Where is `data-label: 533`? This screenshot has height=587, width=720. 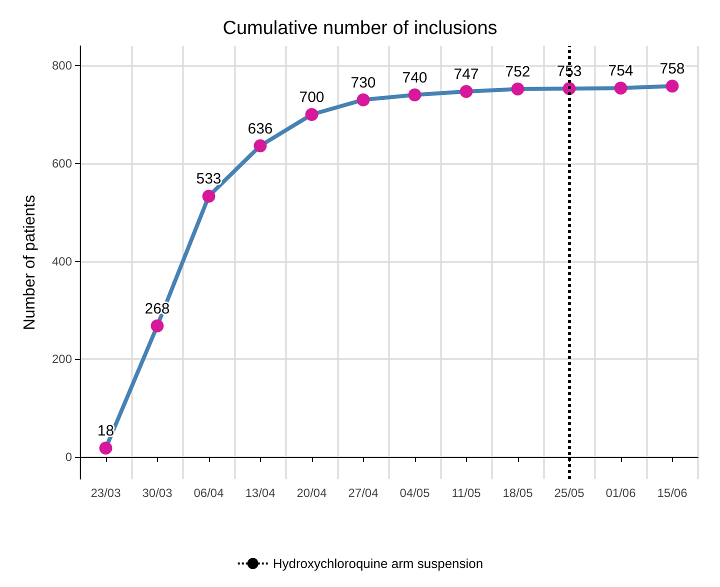 data-label: 533 is located at coordinates (209, 179).